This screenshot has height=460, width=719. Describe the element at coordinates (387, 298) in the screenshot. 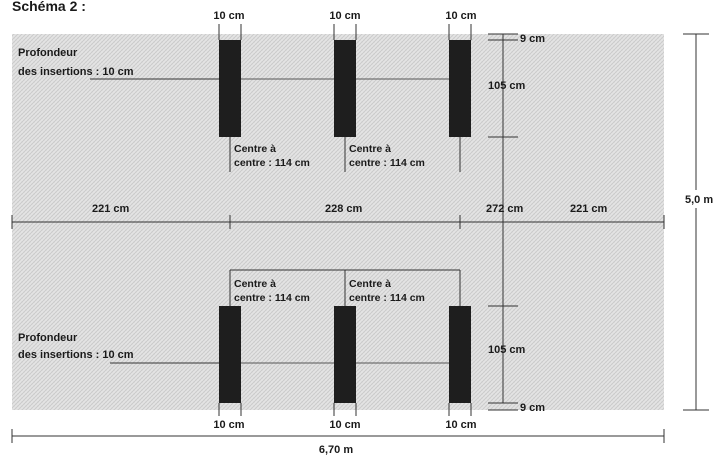

I see `bottom-center-label-2-line2: centre : 114 cm` at that location.